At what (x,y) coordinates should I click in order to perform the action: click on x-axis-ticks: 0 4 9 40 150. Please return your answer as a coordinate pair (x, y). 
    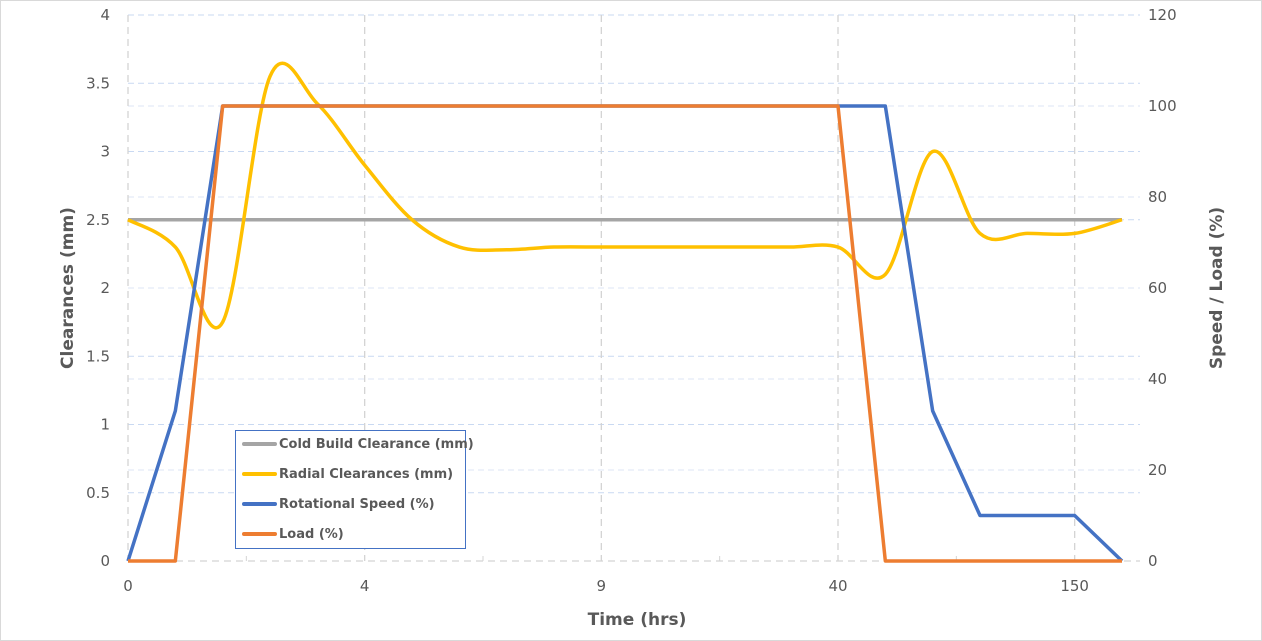
    Looking at the image, I should click on (606, 586).